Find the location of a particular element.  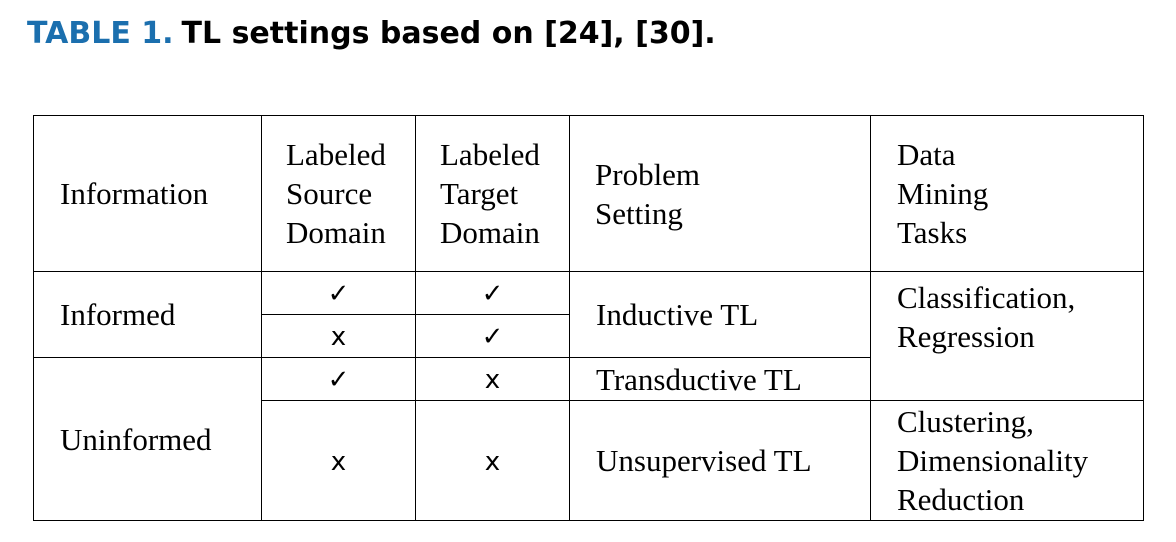

header-labeled-target-domain: Labeled Target Domain is located at coordinates (492, 193).